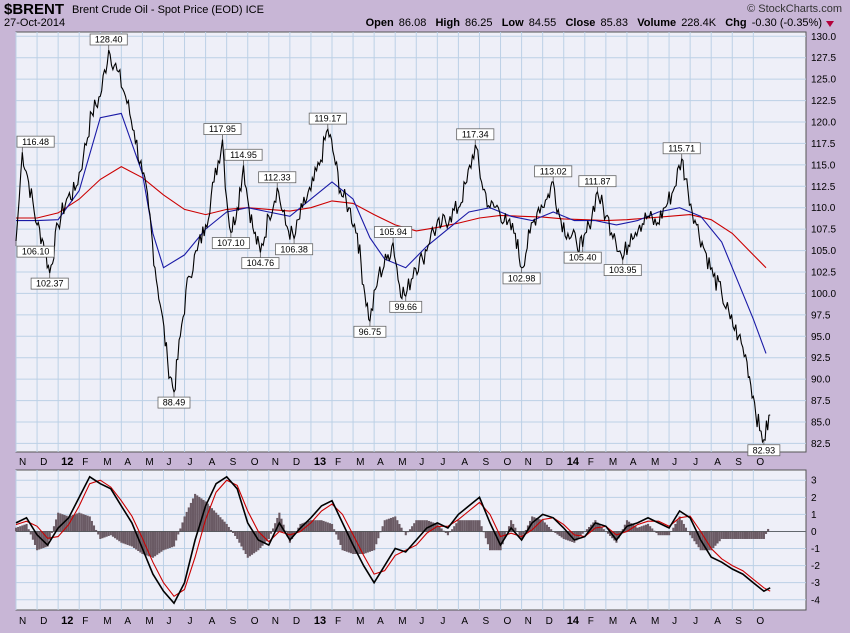 This screenshot has width=850, height=633. I want to click on macd-x-month-label: O, so click(760, 621).